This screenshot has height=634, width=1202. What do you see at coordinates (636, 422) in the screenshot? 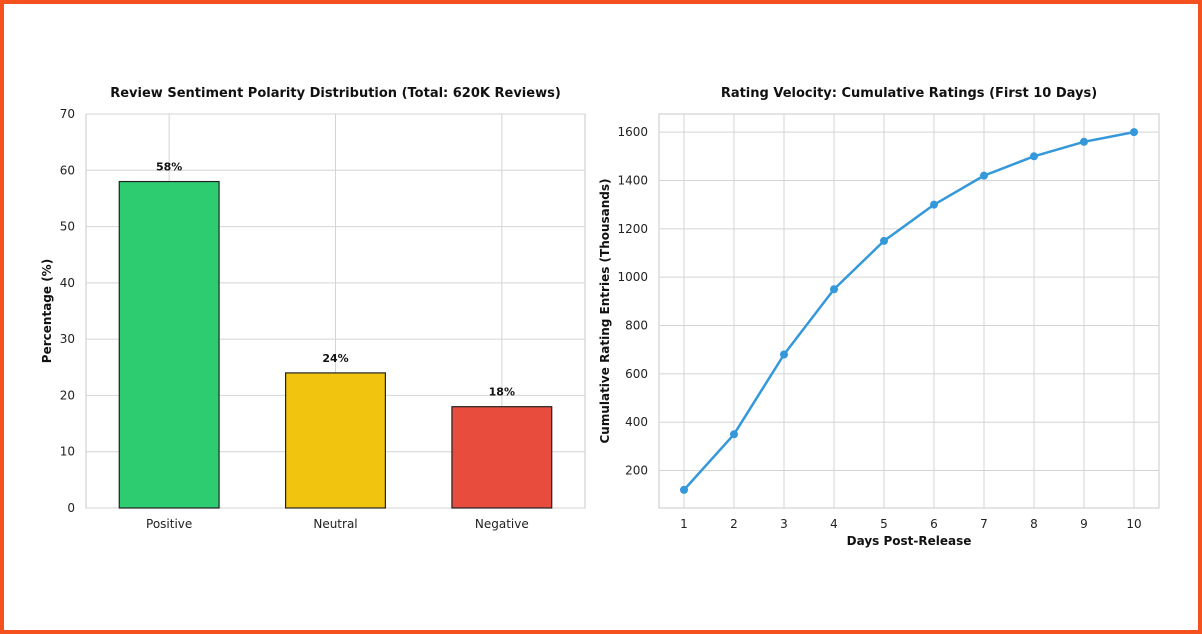
I see `line-y-tick-label: 400` at bounding box center [636, 422].